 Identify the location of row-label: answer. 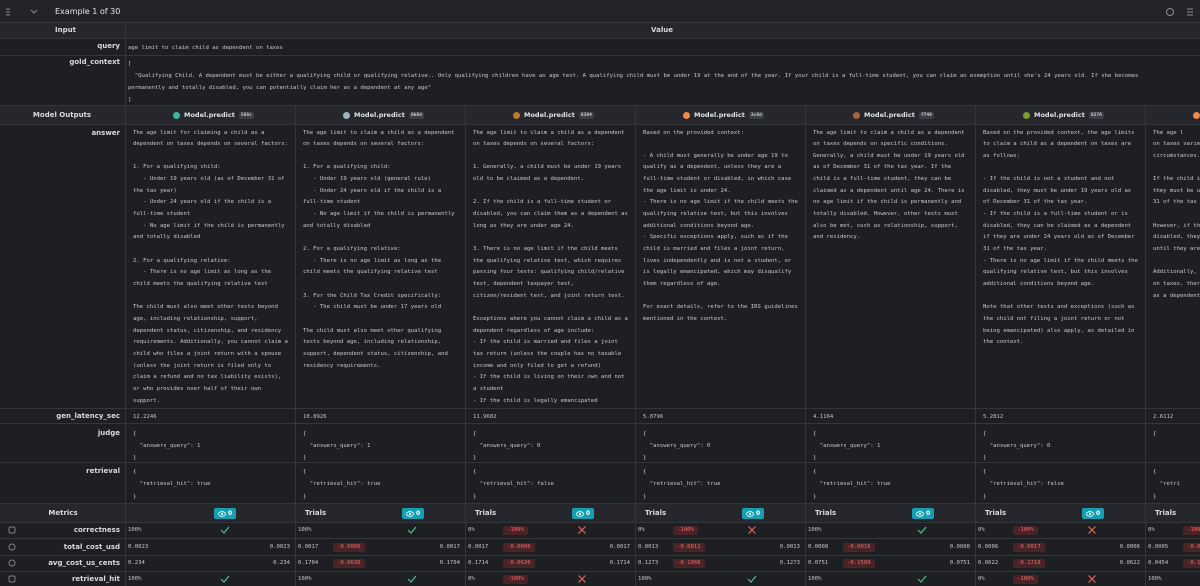
(105, 133).